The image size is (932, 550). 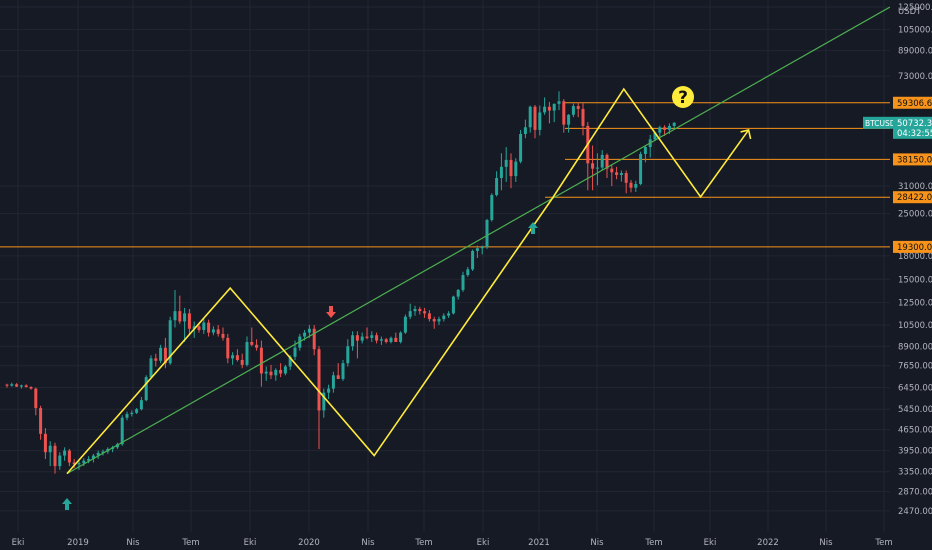 What do you see at coordinates (915, 493) in the screenshot?
I see `price-axis-tick-label: 2870.00` at bounding box center [915, 493].